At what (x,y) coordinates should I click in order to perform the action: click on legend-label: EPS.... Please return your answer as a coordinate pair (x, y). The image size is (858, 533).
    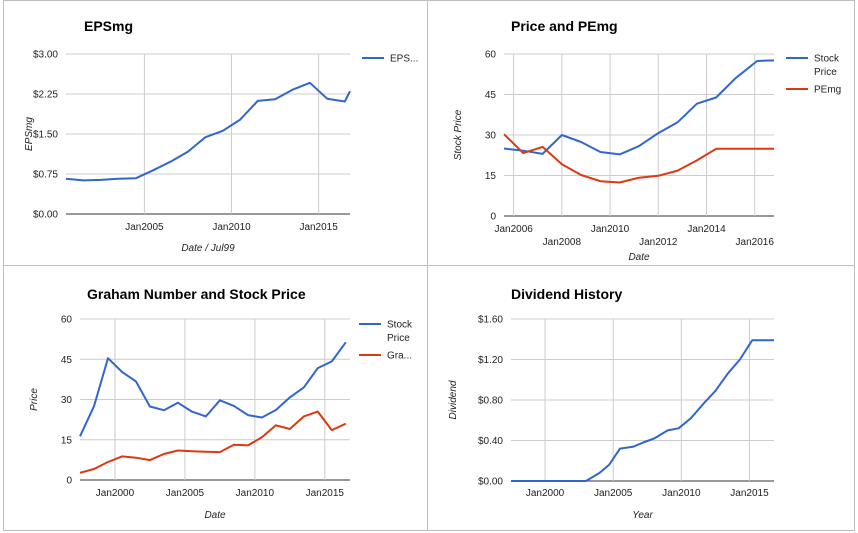
    Looking at the image, I should click on (404, 59).